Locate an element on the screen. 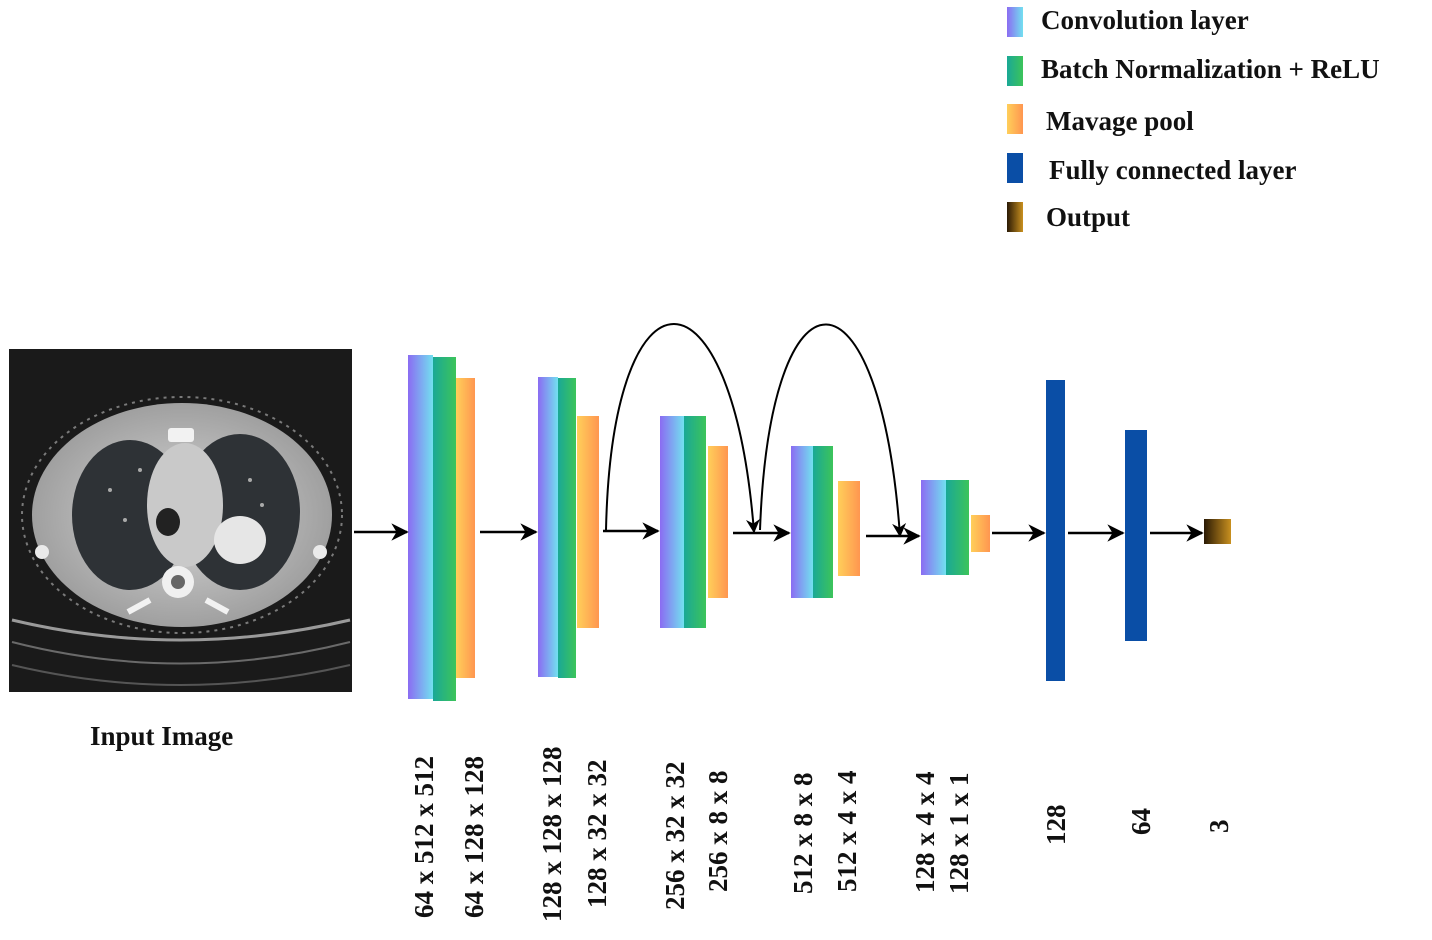 Image resolution: width=1432 pixels, height=940 pixels. dim-label-9: 128 x 4 x 4 is located at coordinates (925, 832).